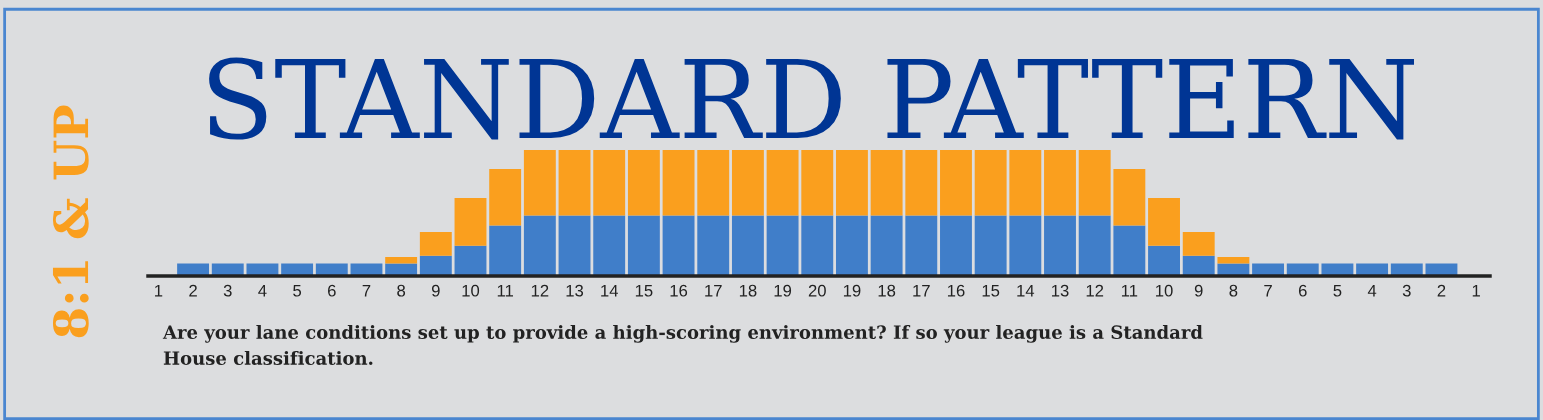  Describe the element at coordinates (817, 290) in the screenshot. I see `x-tick-label: 20` at that location.